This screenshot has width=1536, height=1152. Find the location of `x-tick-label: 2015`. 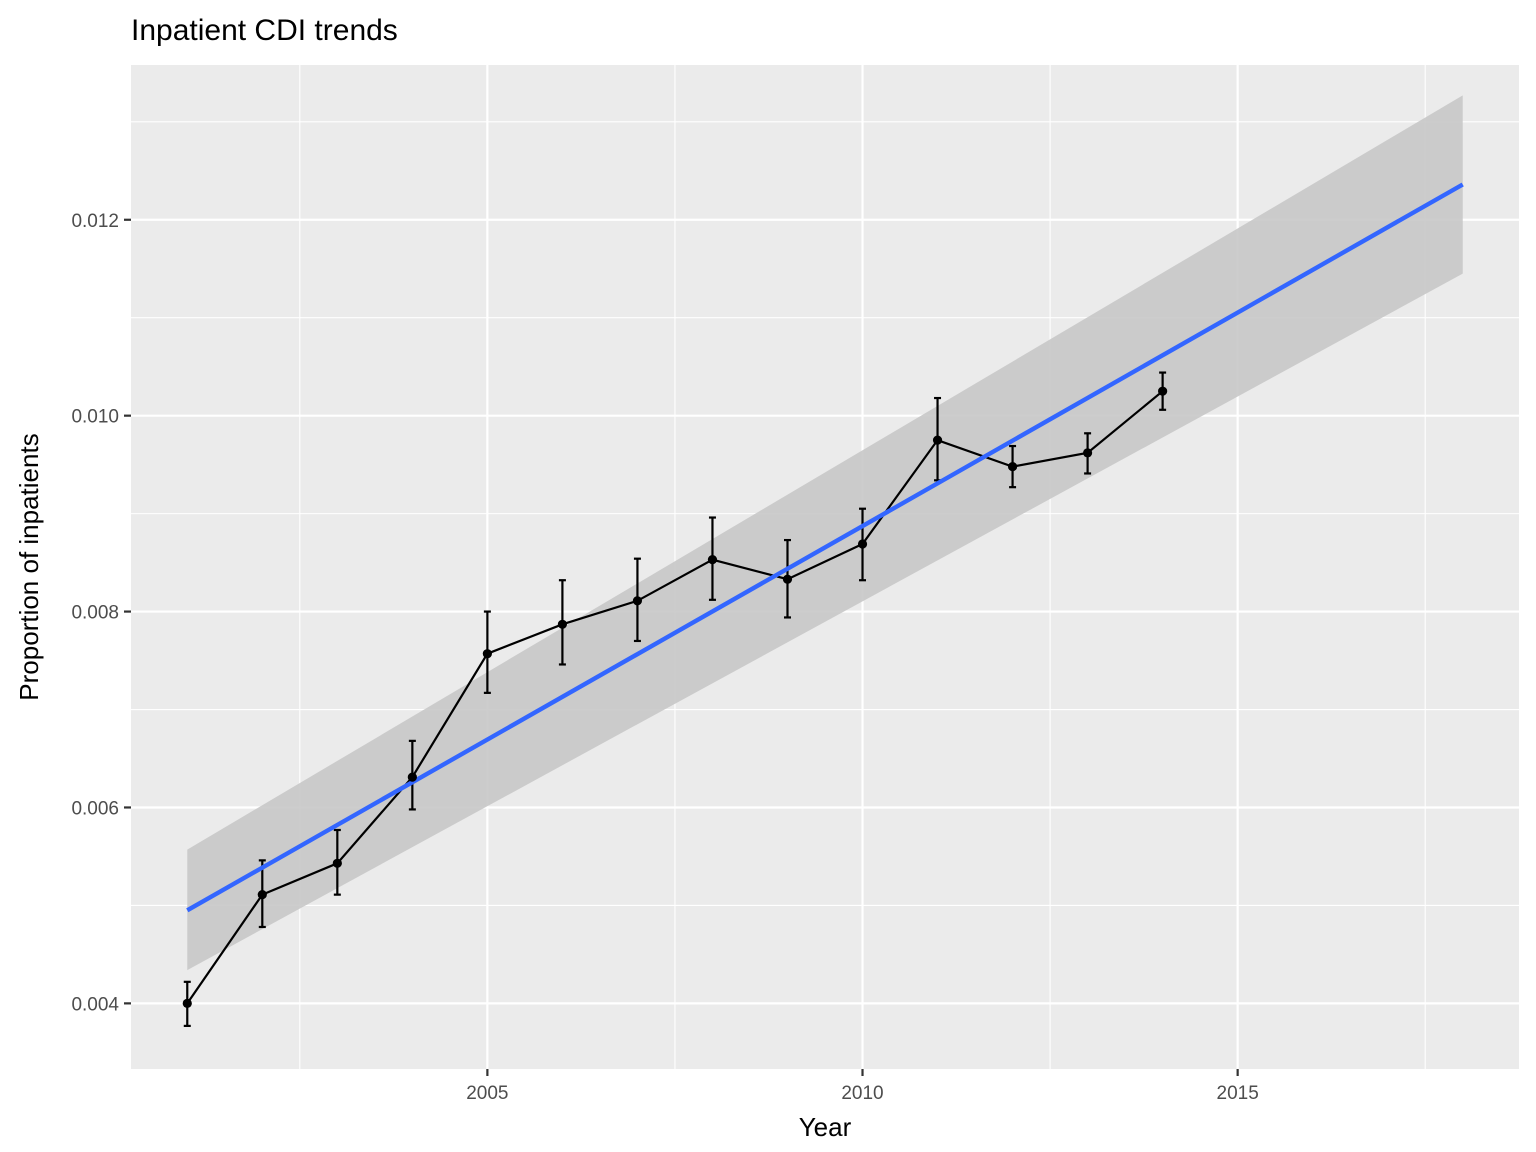

x-tick-label: 2015 is located at coordinates (1238, 1093).